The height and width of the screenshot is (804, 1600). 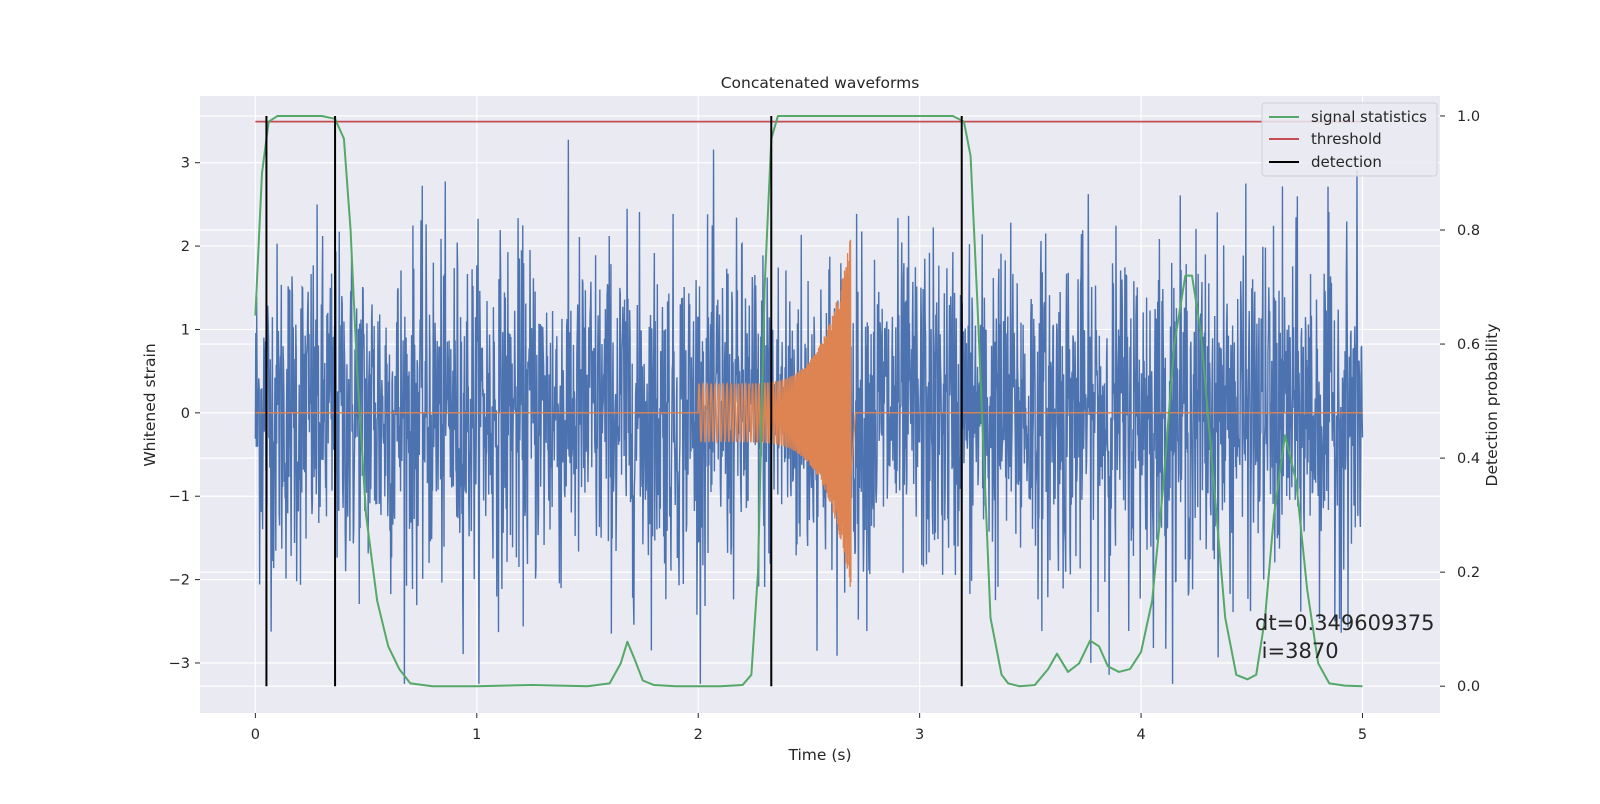 I want to click on legend: signal statistics threshold detection, so click(x=1349, y=139).